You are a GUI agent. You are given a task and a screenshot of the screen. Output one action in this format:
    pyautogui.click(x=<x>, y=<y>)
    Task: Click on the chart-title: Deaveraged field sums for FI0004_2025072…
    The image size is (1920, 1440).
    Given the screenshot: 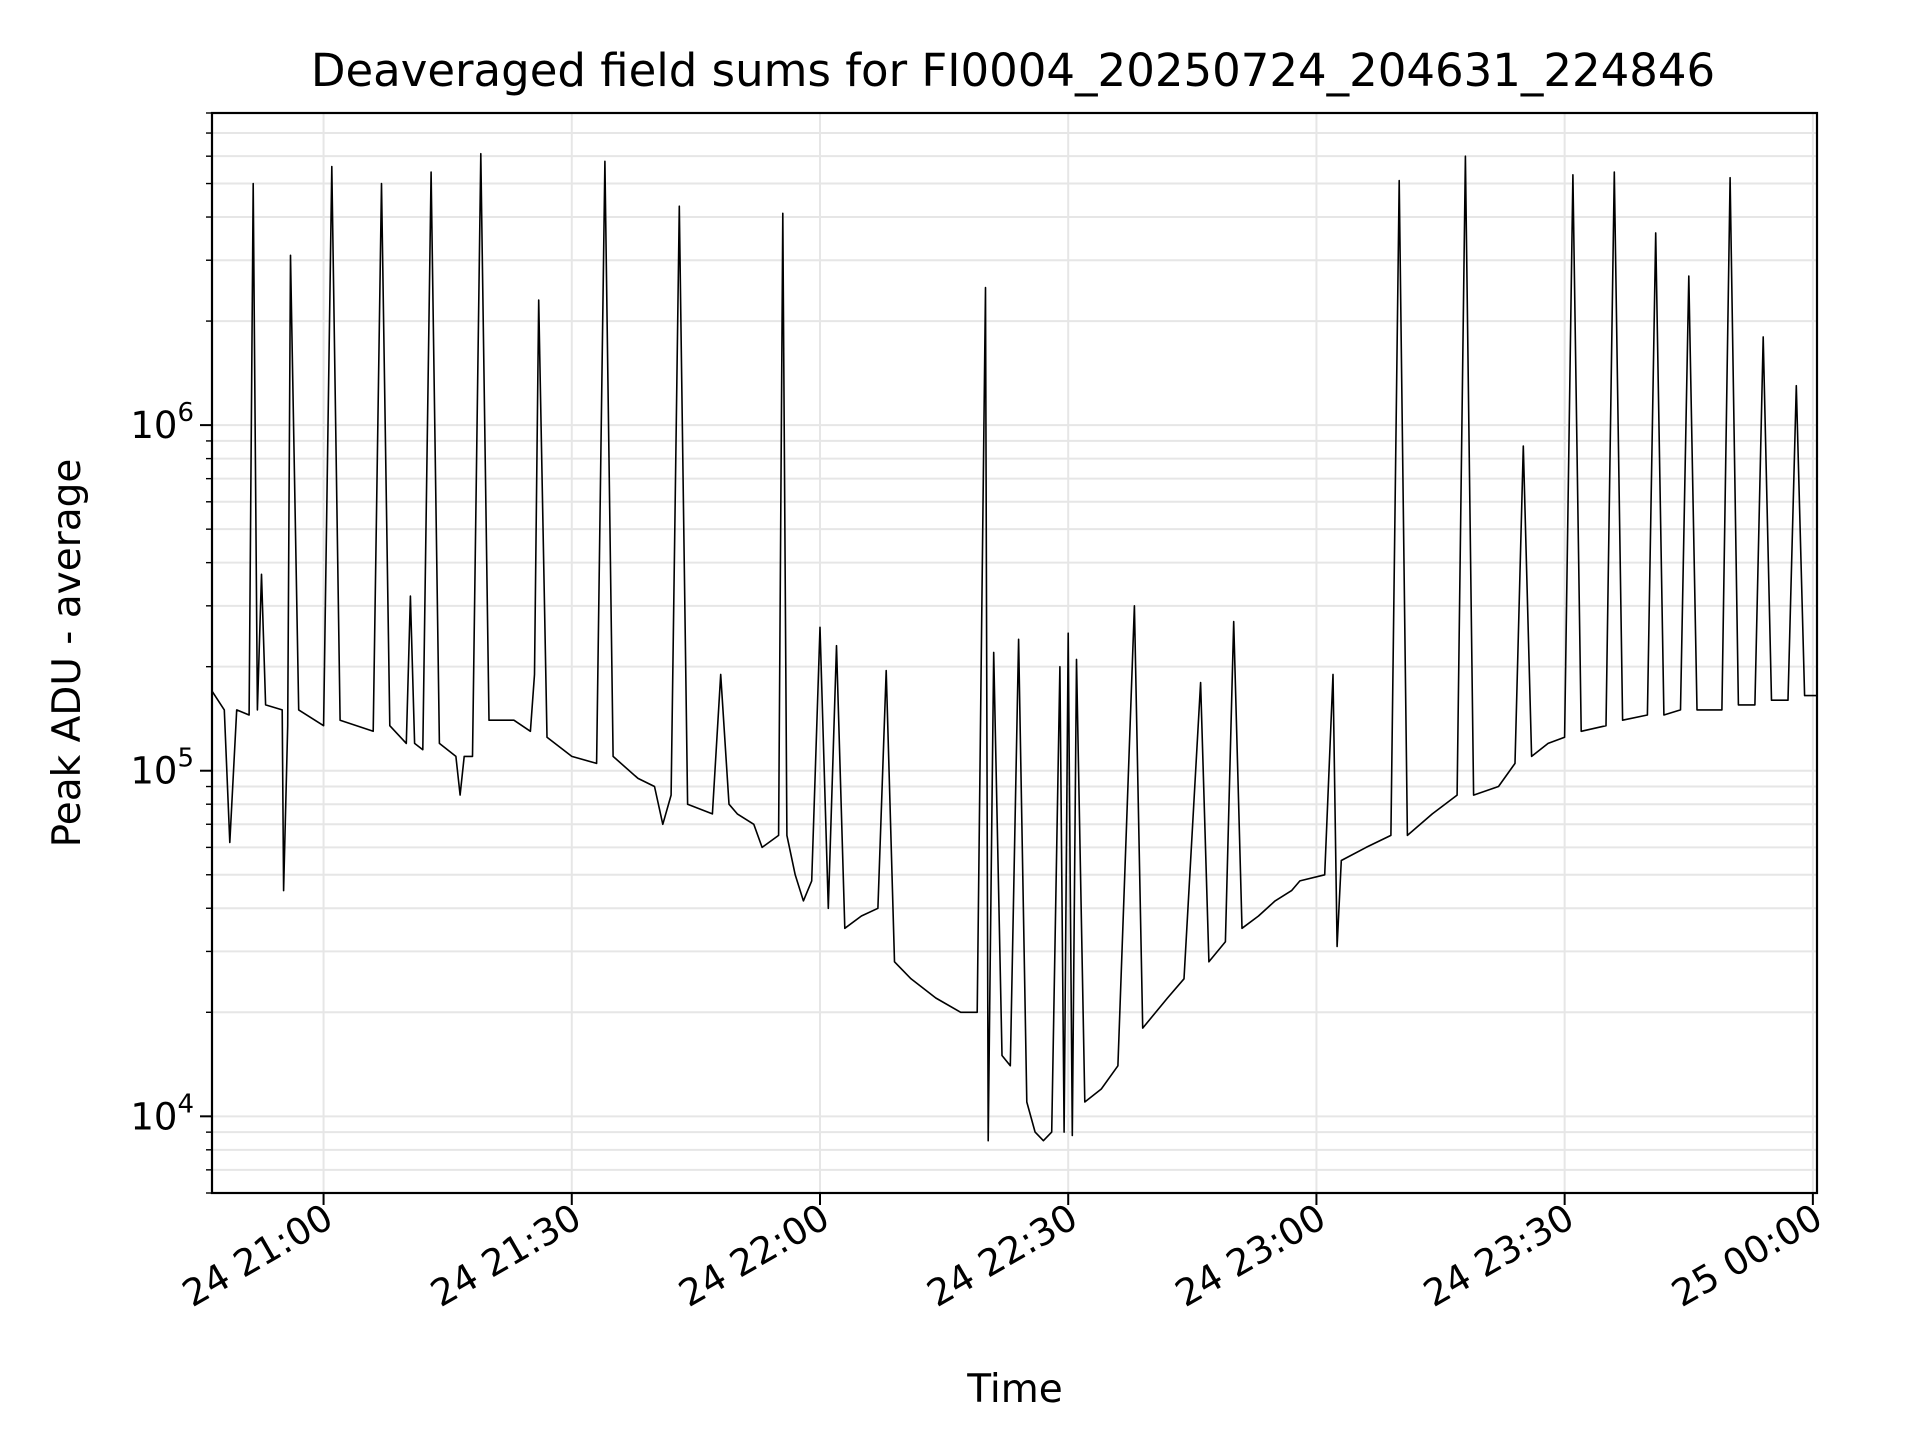 What is the action you would take?
    pyautogui.click(x=1013, y=70)
    